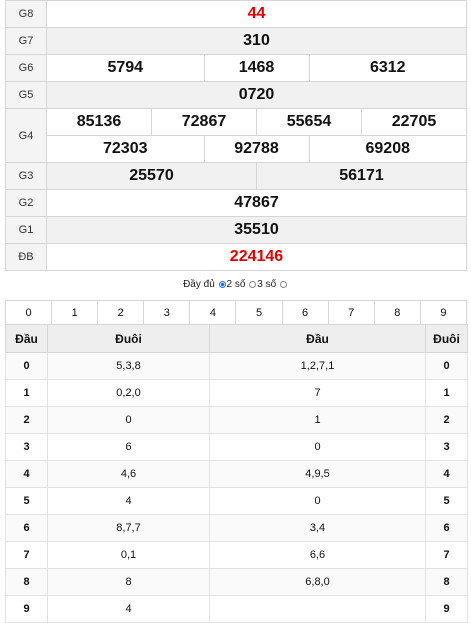 This screenshot has height=623, width=471. What do you see at coordinates (443, 313) in the screenshot?
I see `digit-filter-9: 9` at bounding box center [443, 313].